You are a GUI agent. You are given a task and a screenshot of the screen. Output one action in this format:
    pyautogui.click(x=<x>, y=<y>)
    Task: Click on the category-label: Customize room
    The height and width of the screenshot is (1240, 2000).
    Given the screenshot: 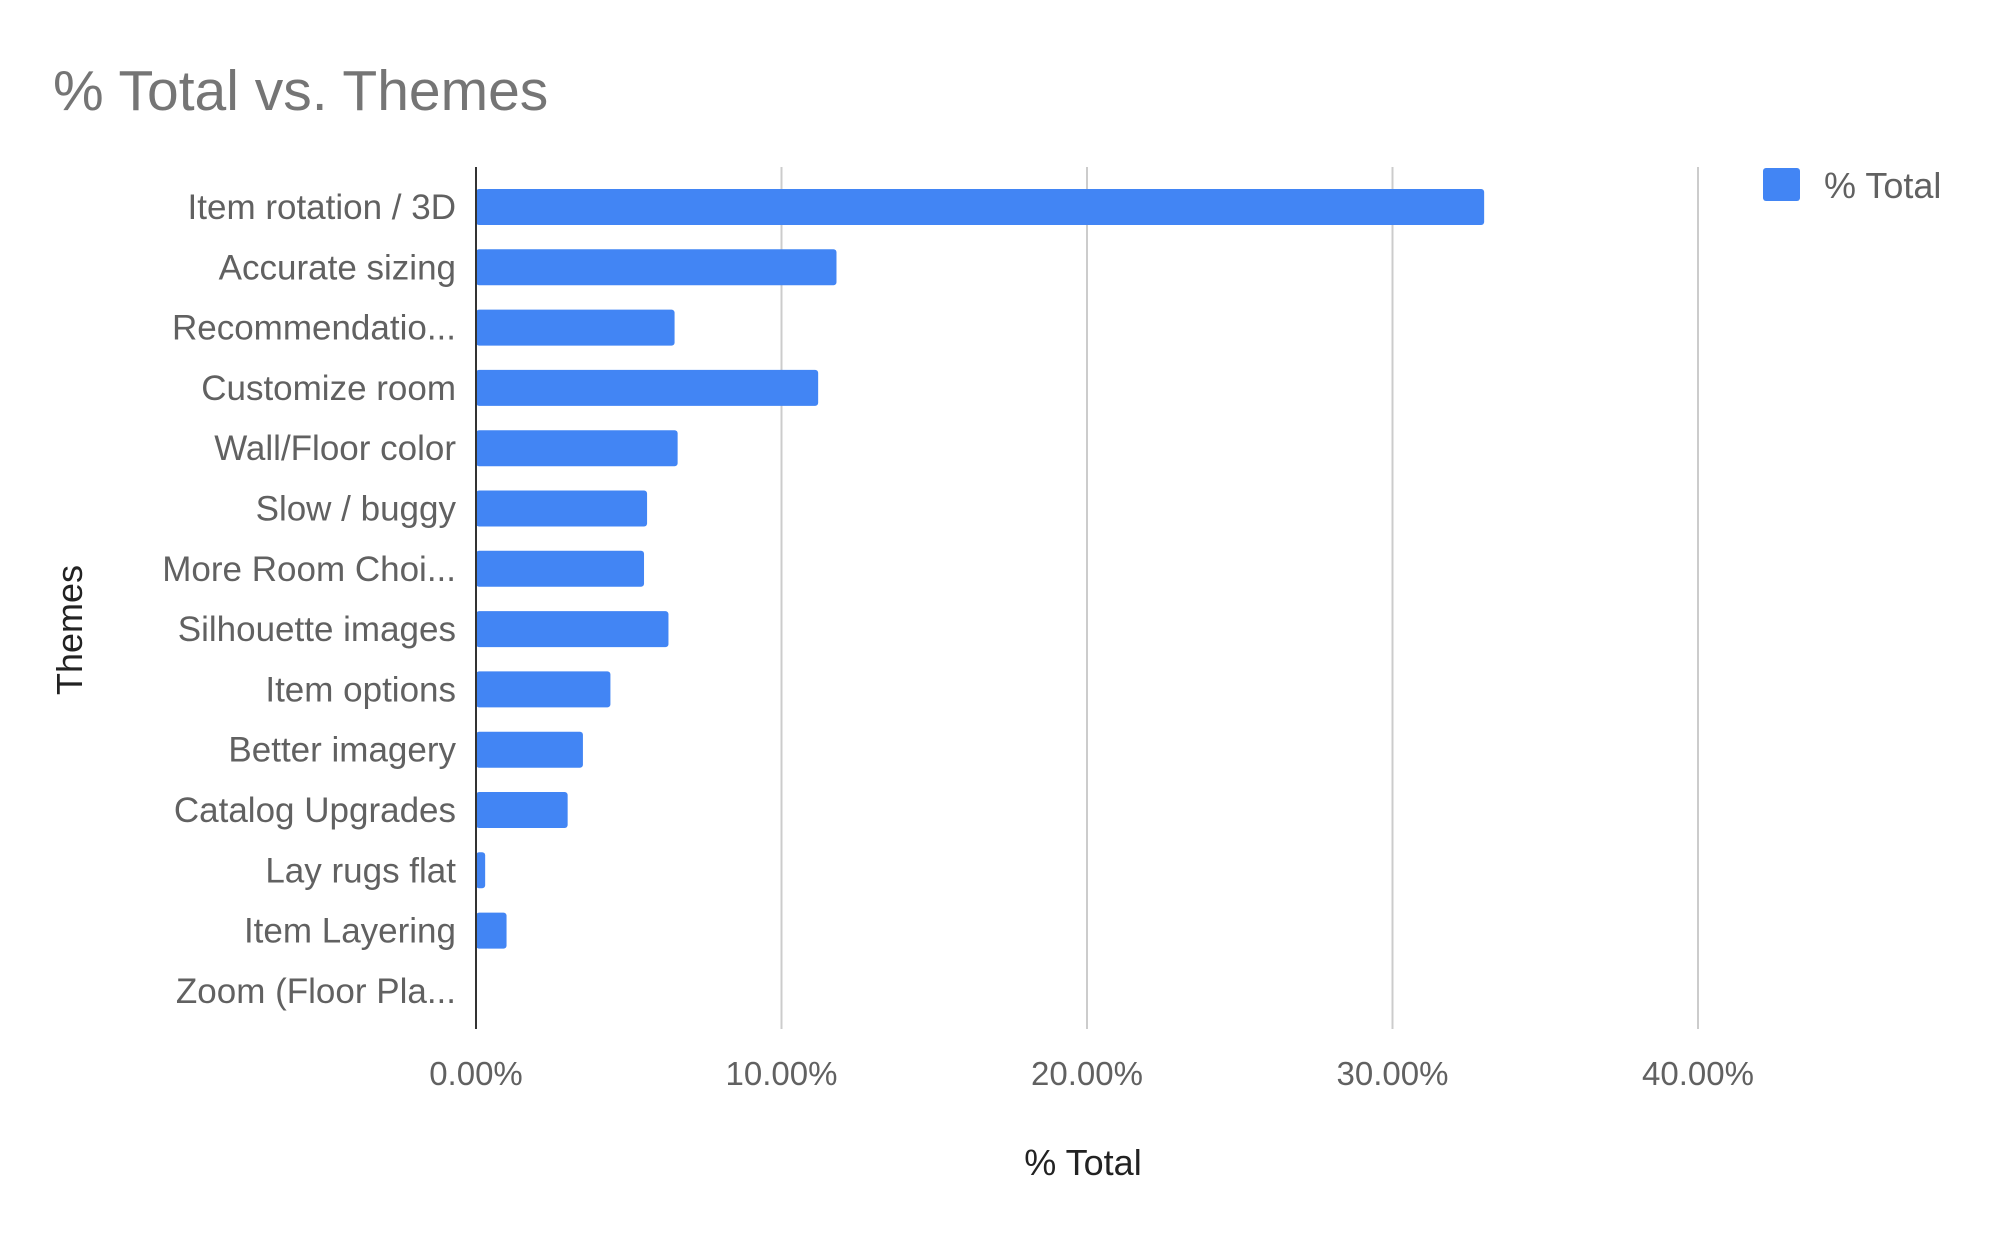 What is the action you would take?
    pyautogui.click(x=328, y=388)
    